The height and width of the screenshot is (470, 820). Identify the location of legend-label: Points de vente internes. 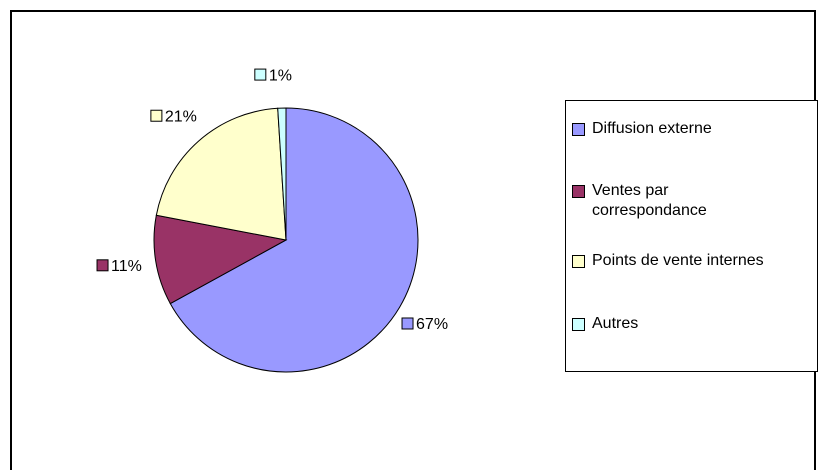
(678, 260).